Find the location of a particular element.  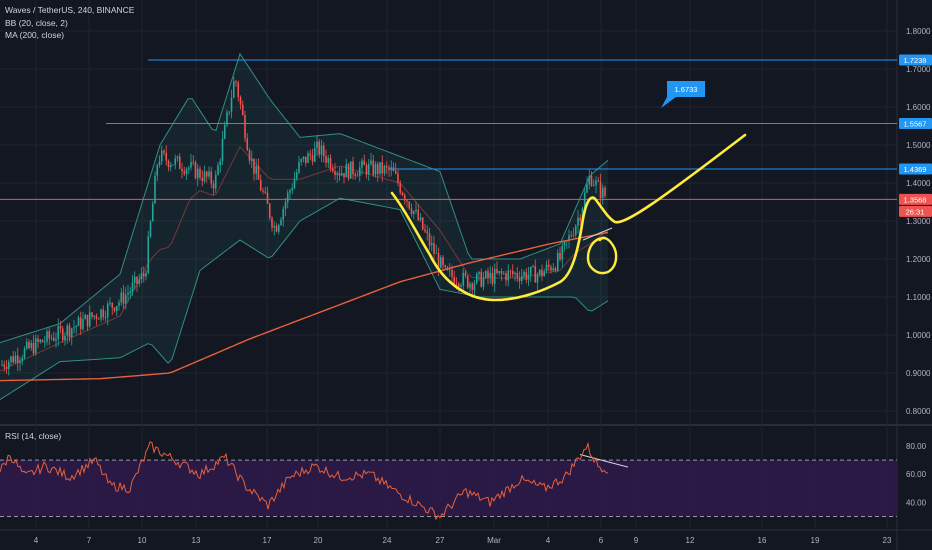

yellow-circle-drawing is located at coordinates (602, 255).